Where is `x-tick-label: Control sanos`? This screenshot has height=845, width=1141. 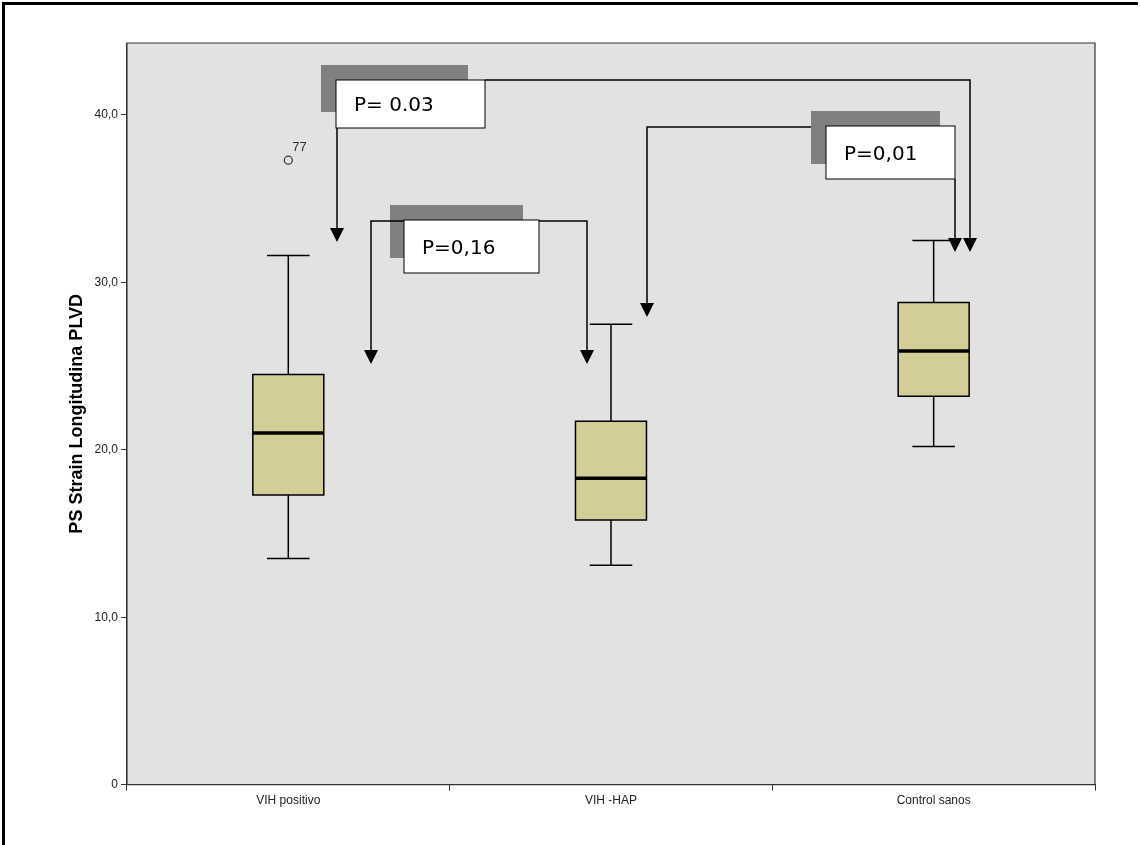 x-tick-label: Control sanos is located at coordinates (933, 800).